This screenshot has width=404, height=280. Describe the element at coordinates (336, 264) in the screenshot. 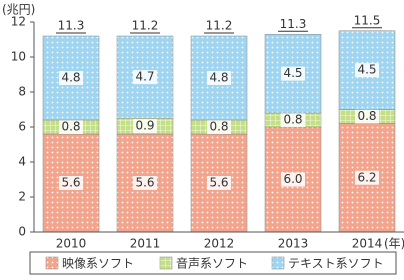

I see `legend-label: テキスト系ソフト` at that location.